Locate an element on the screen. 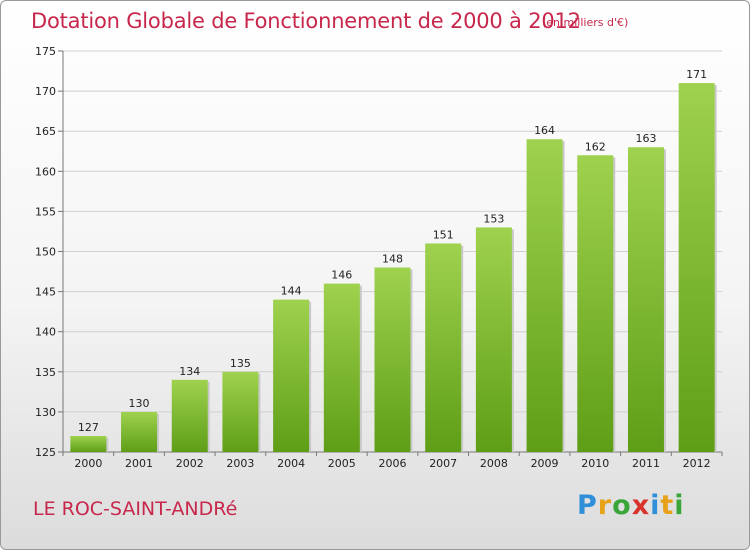 The height and width of the screenshot is (550, 750). bar-2000 is located at coordinates (88, 443).